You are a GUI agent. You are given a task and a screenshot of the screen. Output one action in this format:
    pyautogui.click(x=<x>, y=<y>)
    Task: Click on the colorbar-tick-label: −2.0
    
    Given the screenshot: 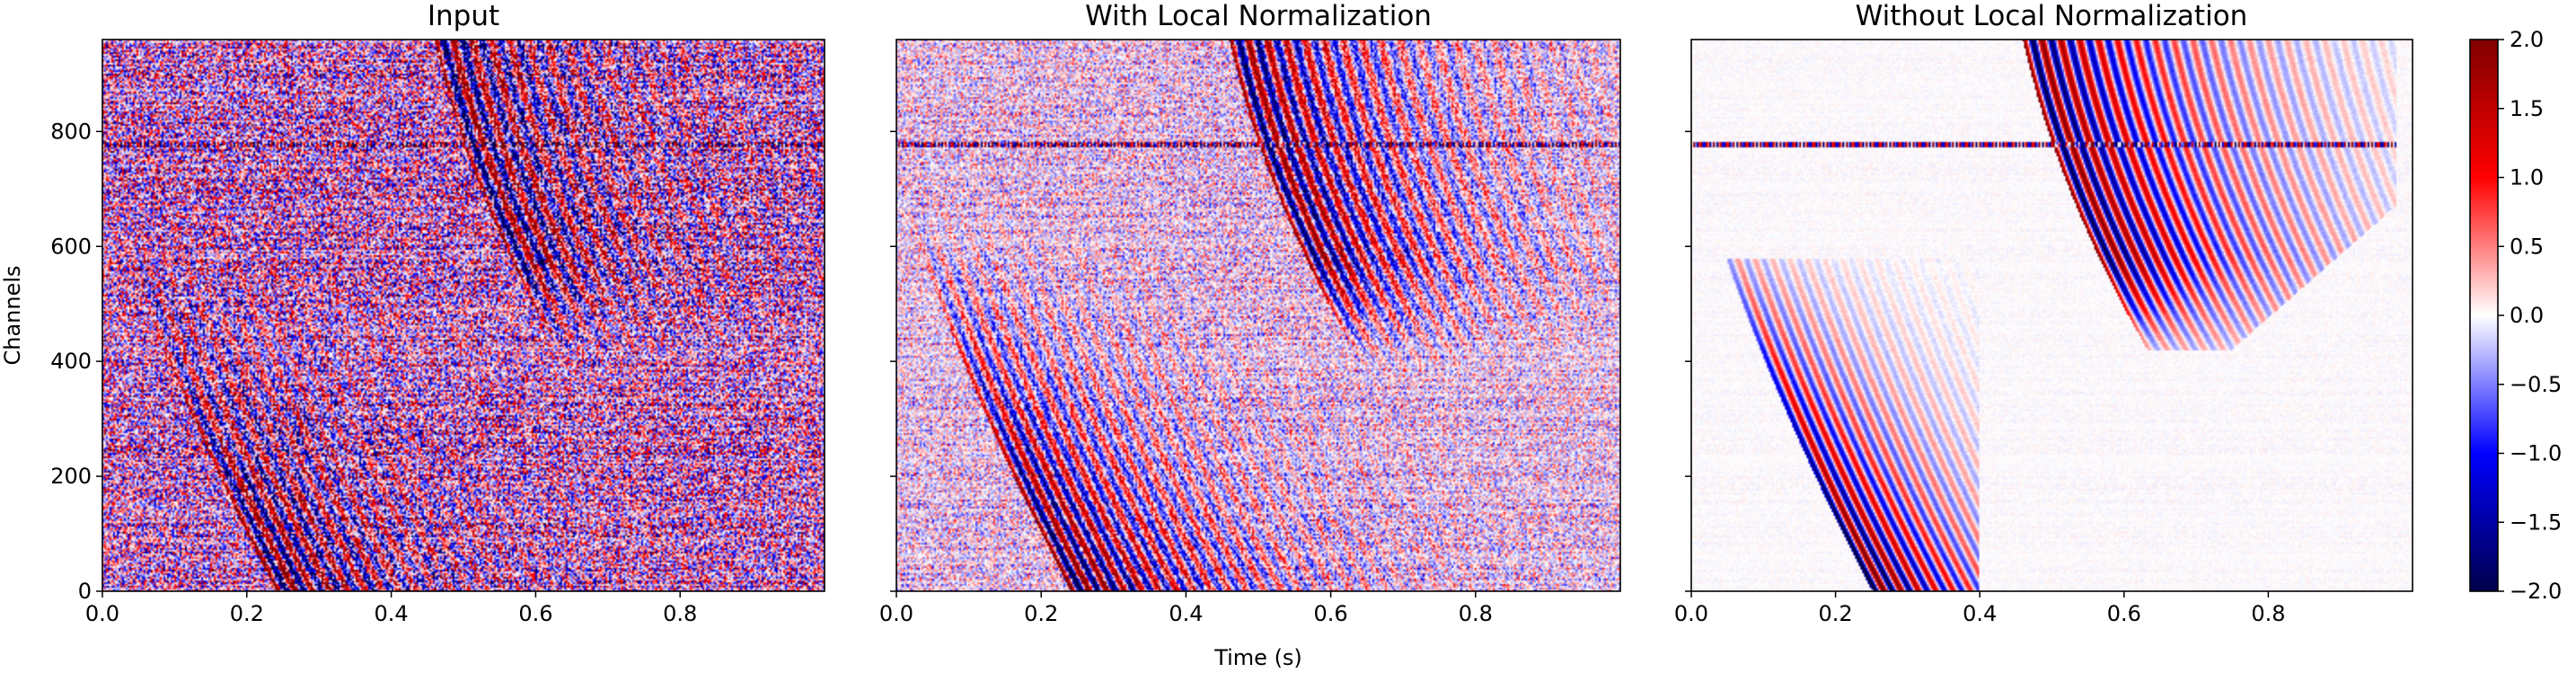 What is the action you would take?
    pyautogui.click(x=2536, y=591)
    